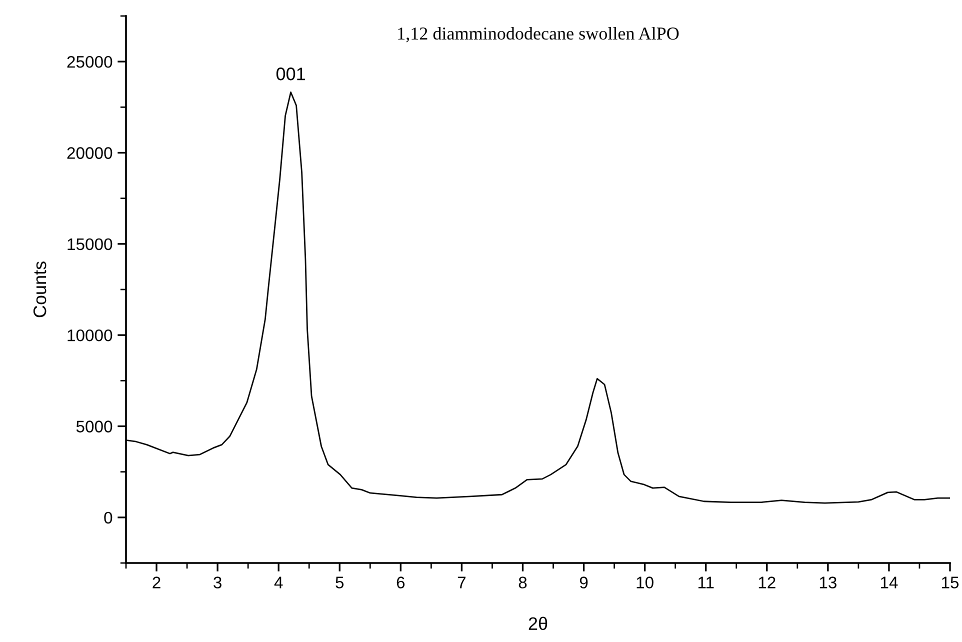 The width and height of the screenshot is (962, 642). What do you see at coordinates (290, 74) in the screenshot?
I see `annotation: 001` at bounding box center [290, 74].